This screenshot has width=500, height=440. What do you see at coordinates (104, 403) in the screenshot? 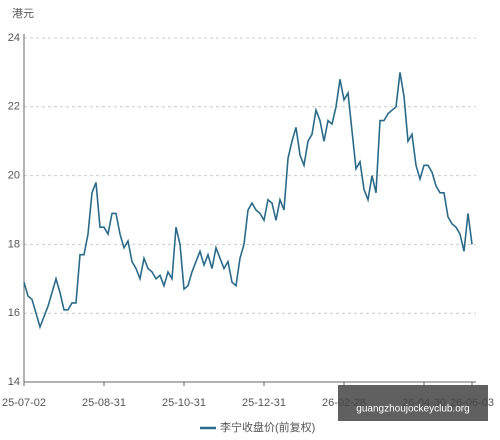
I see `x-tick-label: 25-08-31` at bounding box center [104, 403].